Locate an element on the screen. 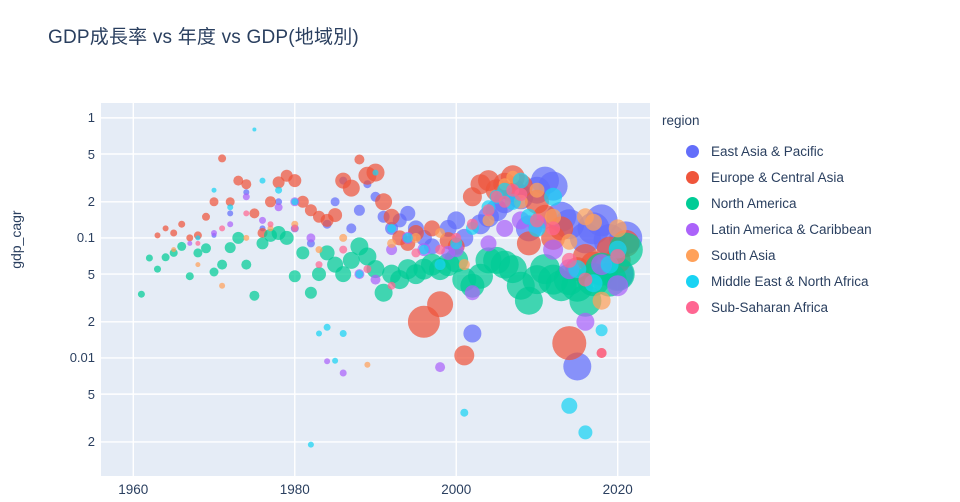 This screenshot has height=502, width=960. legend-item-europe-central-asia: Europe & Central Asia is located at coordinates (807, 177).